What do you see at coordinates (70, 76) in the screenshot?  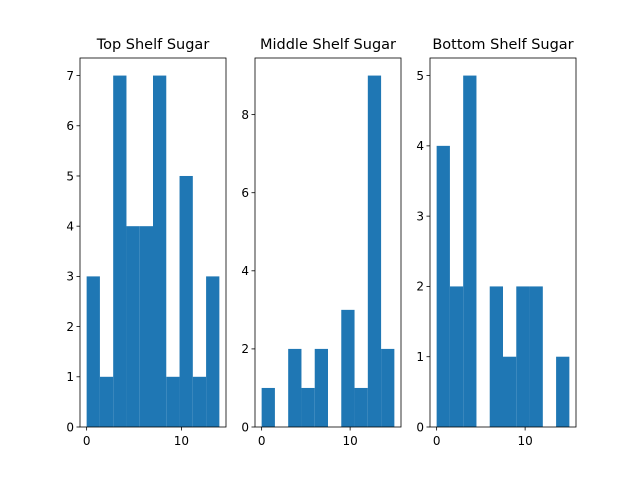 I see `top-shelf-ytick-label-7: 7` at bounding box center [70, 76].